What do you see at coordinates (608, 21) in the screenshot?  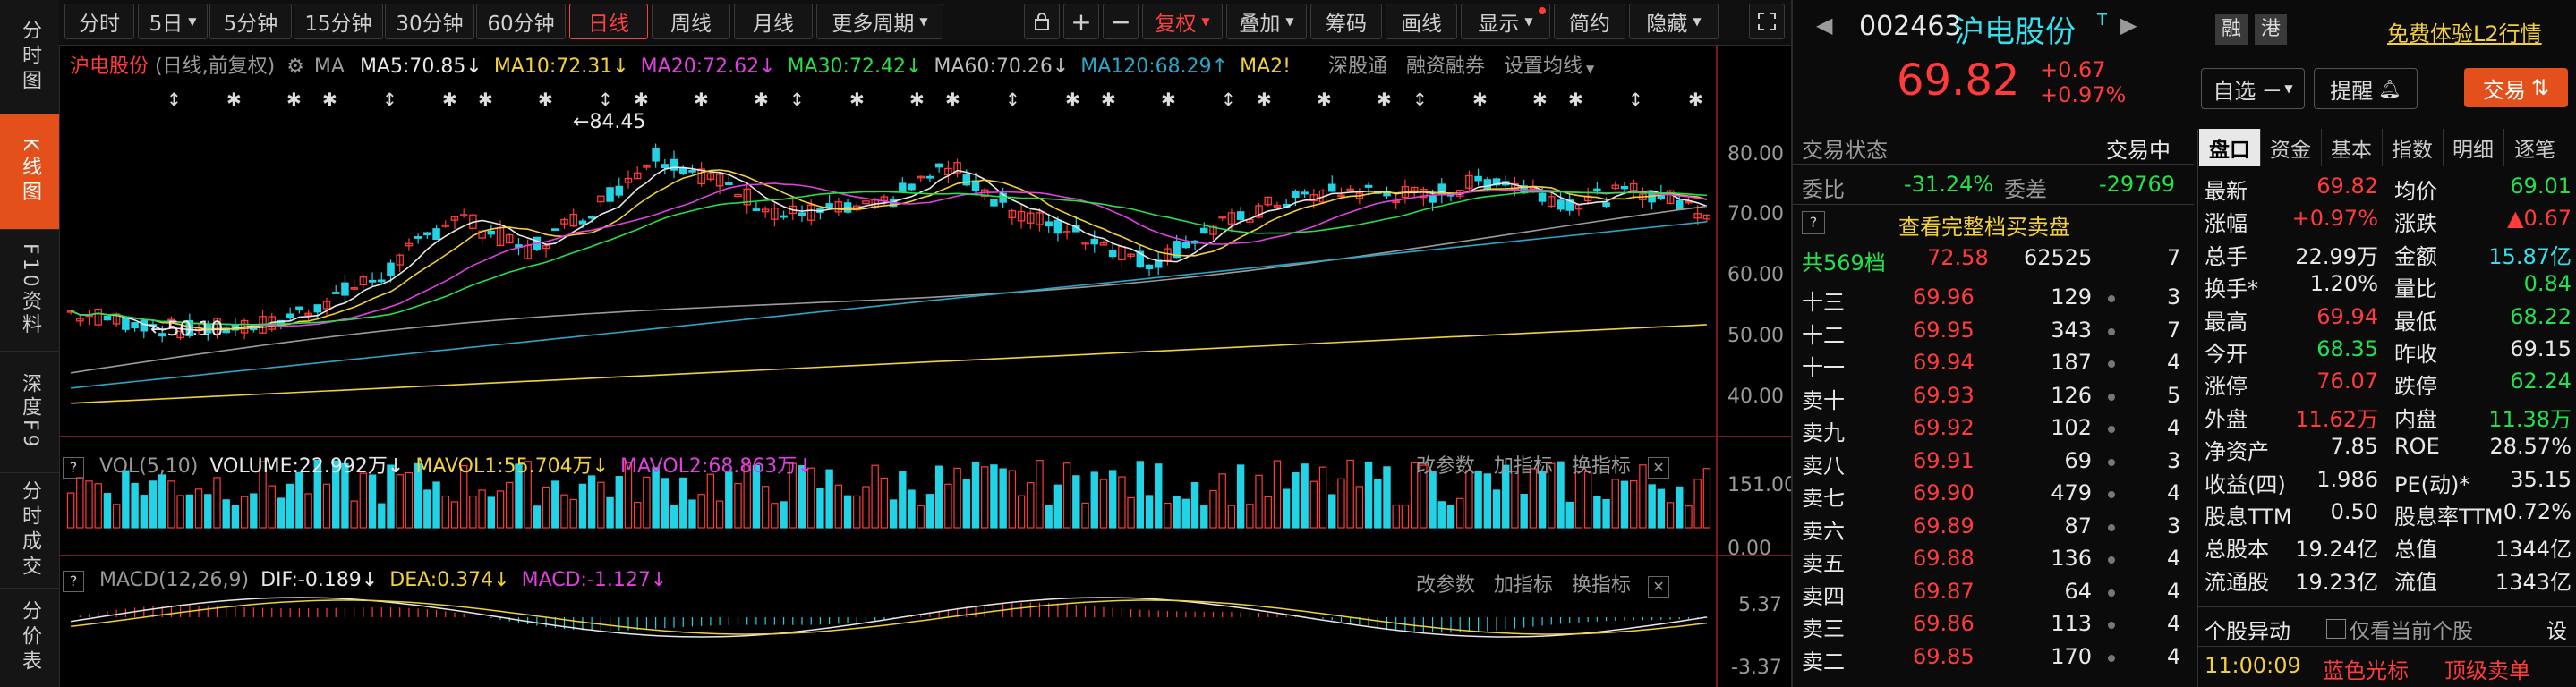 I see `period-daily: 日线` at bounding box center [608, 21].